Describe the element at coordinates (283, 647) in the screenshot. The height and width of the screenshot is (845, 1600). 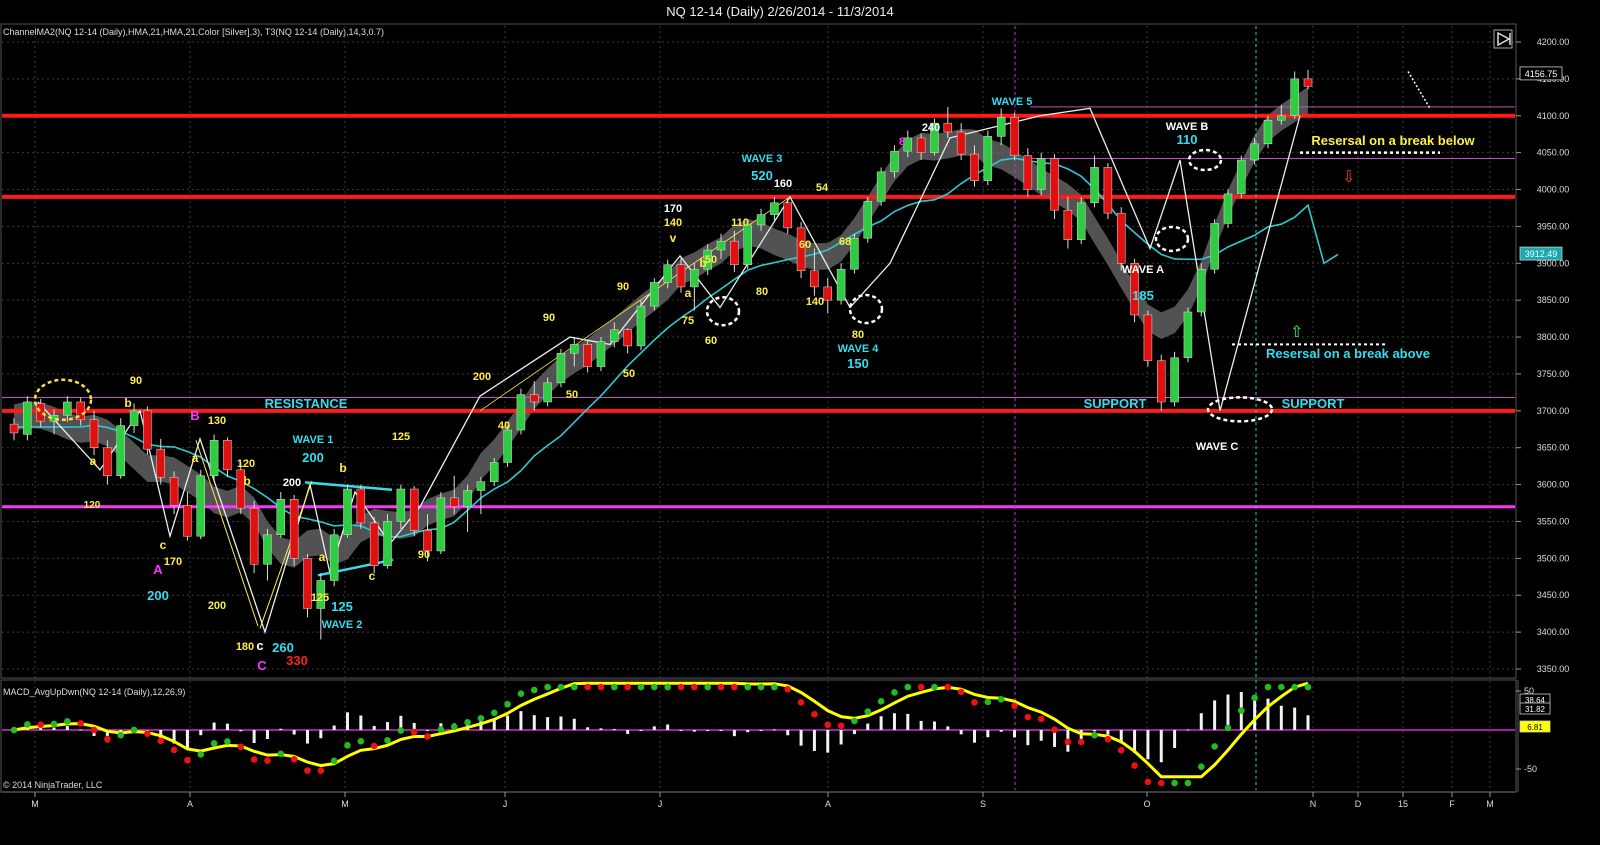
I see `chart-annotation: 260` at that location.